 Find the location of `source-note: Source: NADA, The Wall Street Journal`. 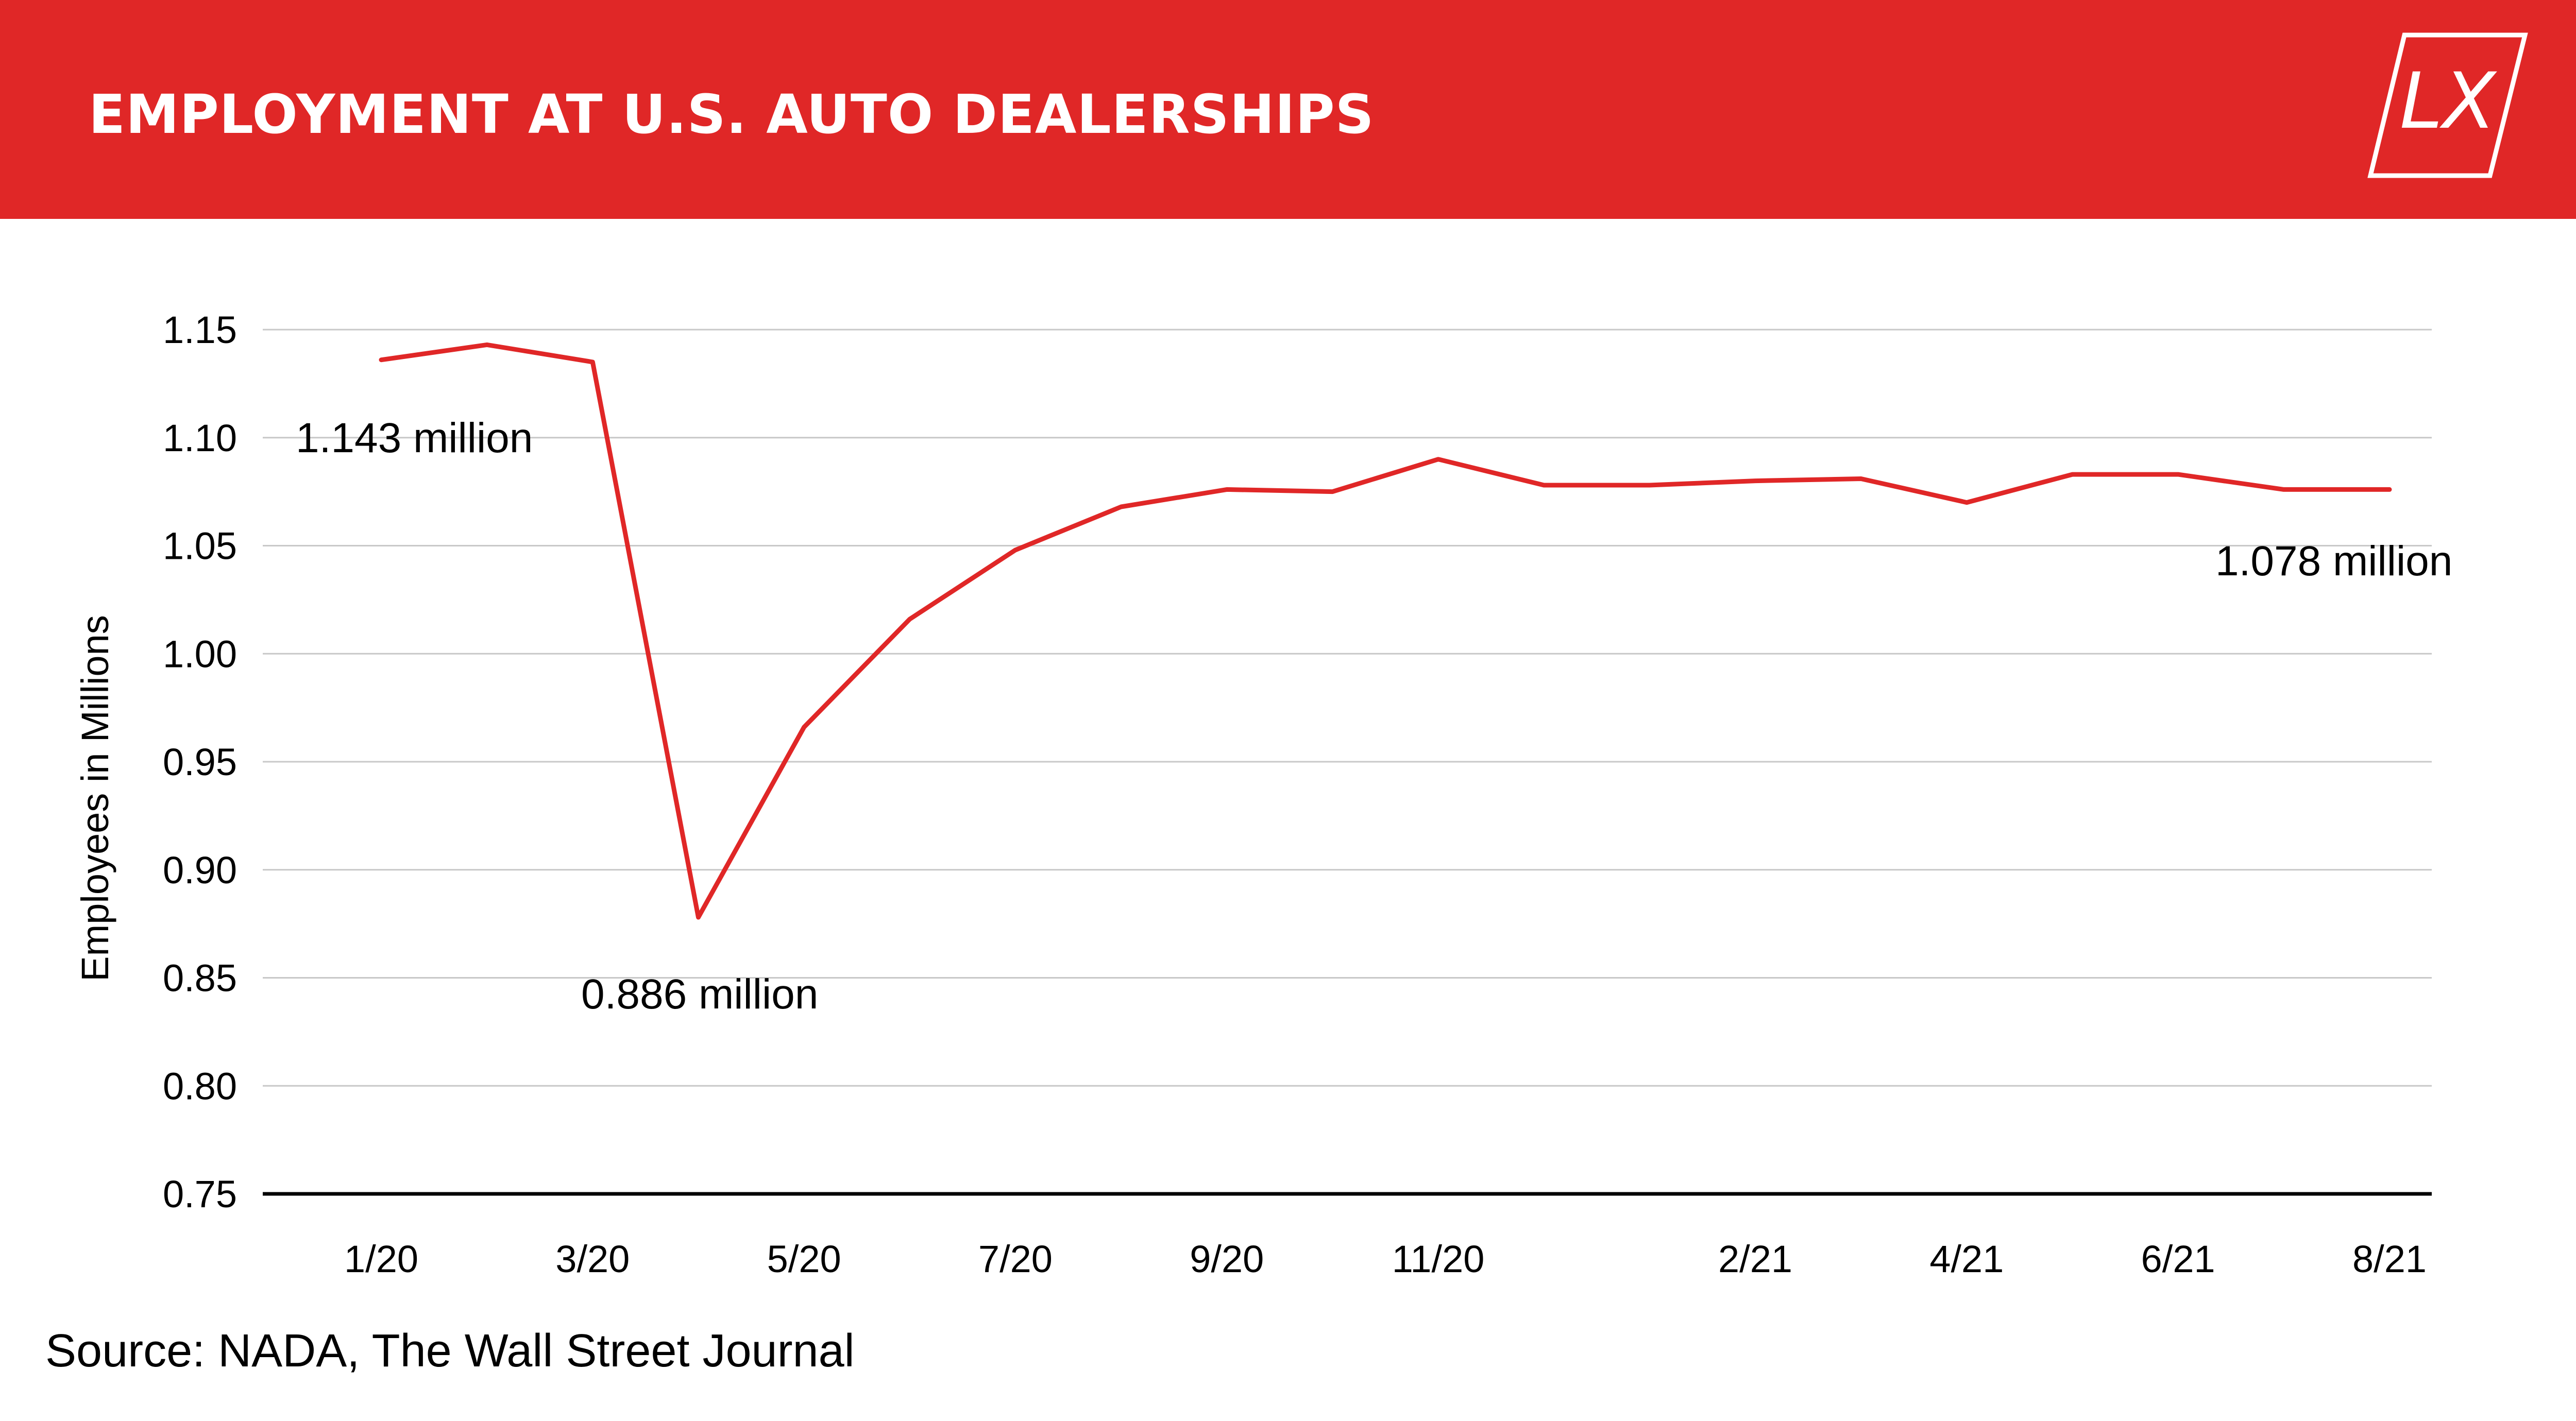

source-note: Source: NADA, The Wall Street Journal is located at coordinates (450, 1351).